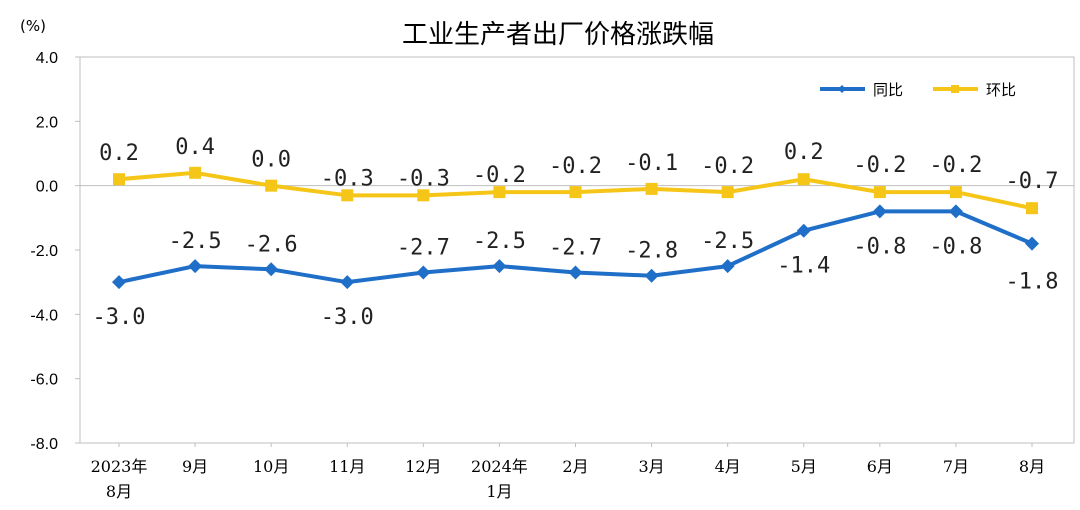  What do you see at coordinates (271, 160) in the screenshot?
I see `data-label: 0.0` at bounding box center [271, 160].